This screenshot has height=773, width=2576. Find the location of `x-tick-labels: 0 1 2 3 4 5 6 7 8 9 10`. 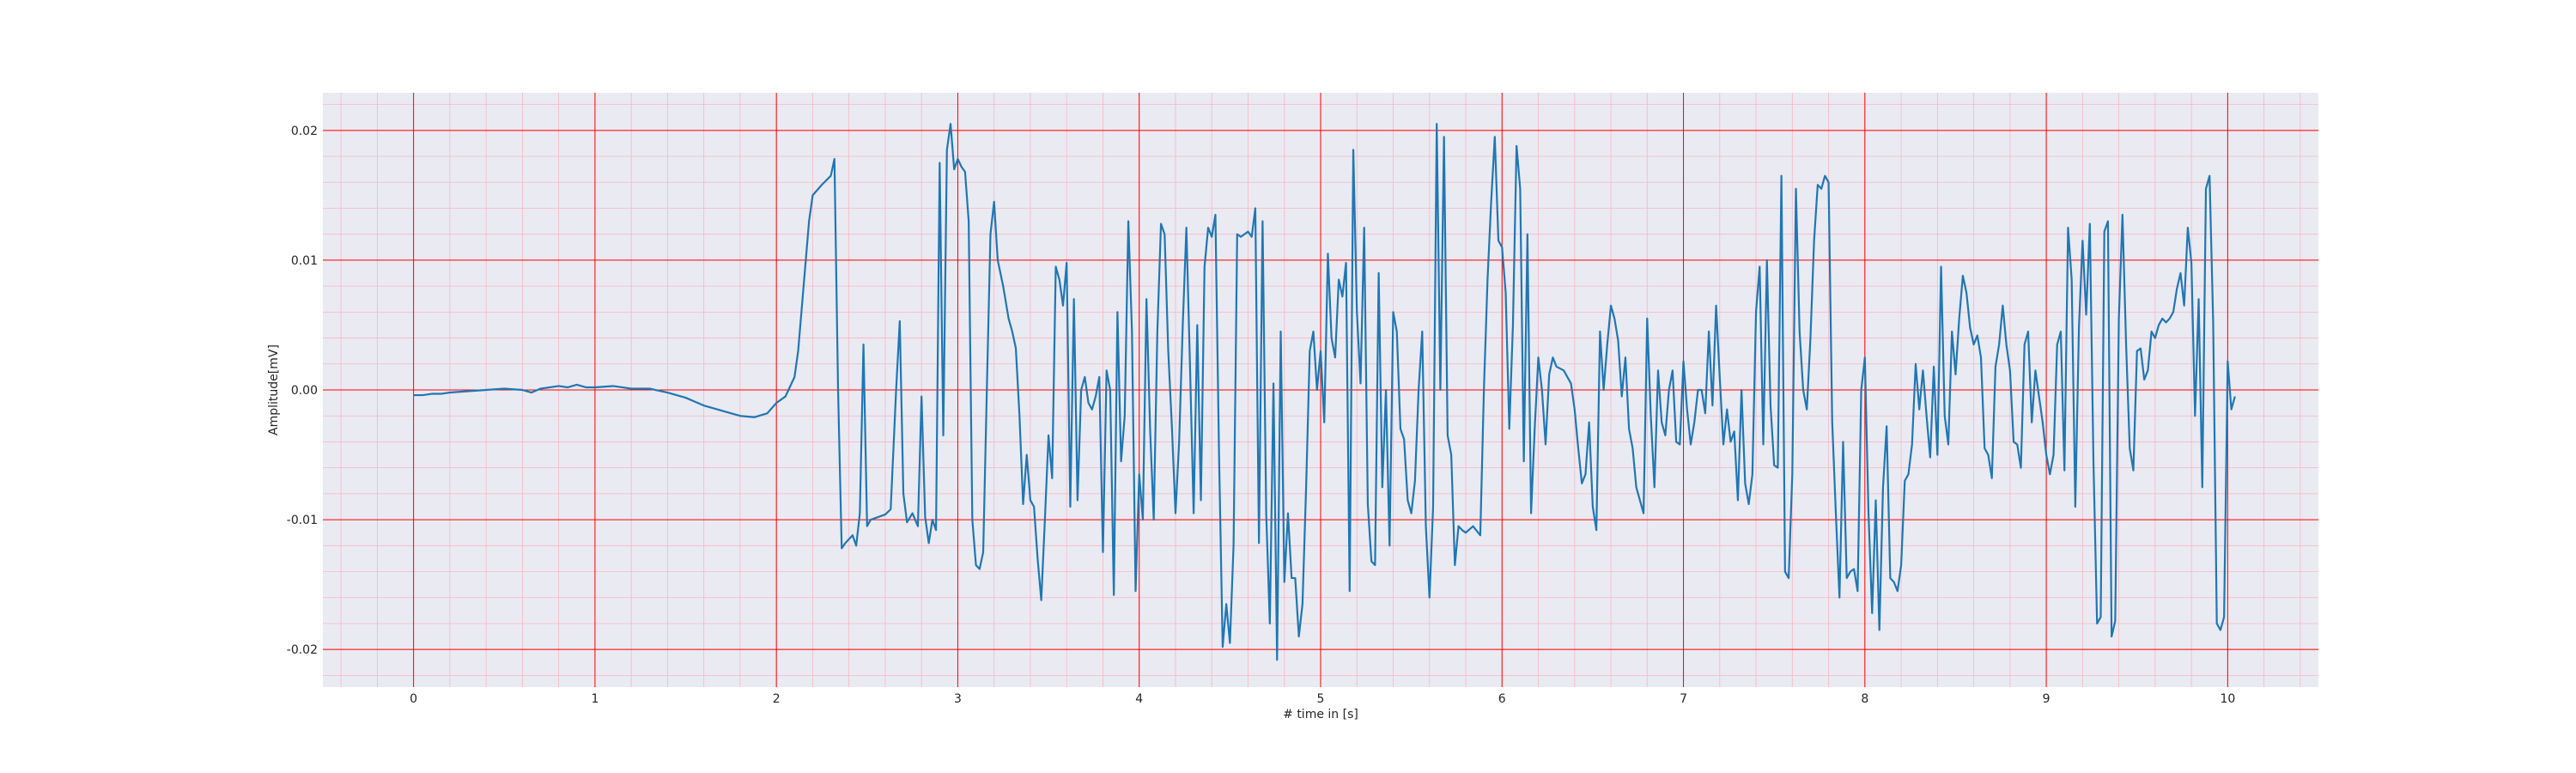

x-tick-labels: 0 1 2 3 4 5 6 7 8 9 10 is located at coordinates (1323, 699).